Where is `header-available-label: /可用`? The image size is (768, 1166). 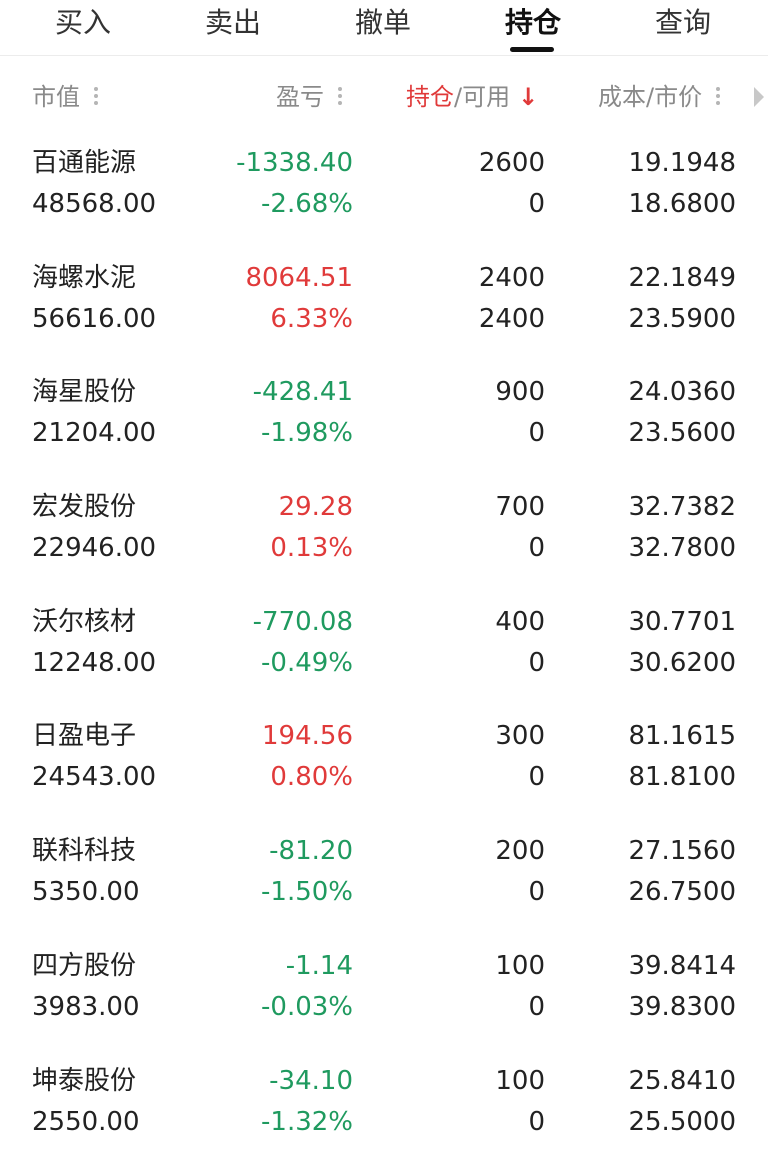
header-available-label: /可用 is located at coordinates (482, 97).